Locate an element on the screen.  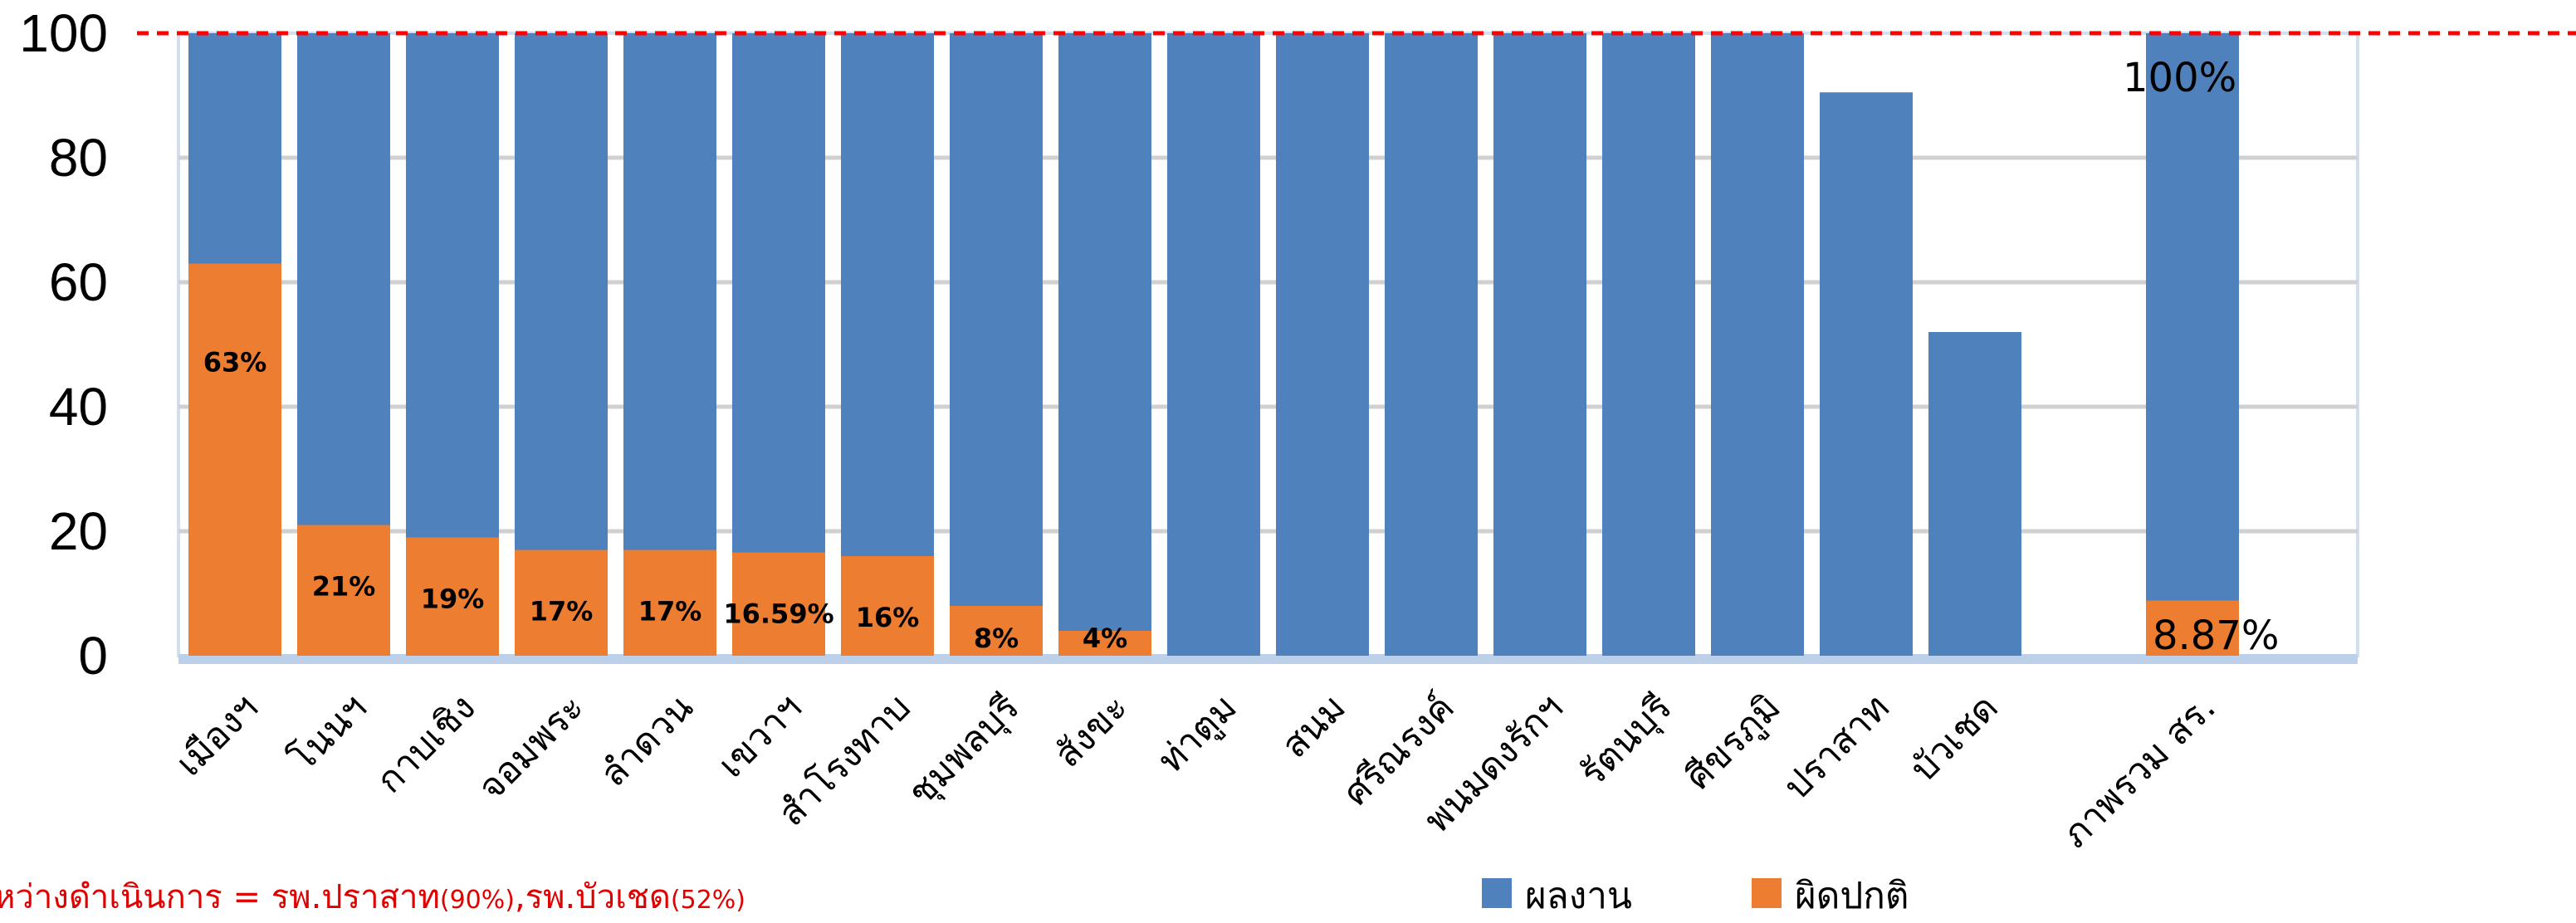
x-category-label: โนนฯ is located at coordinates (328, 733).